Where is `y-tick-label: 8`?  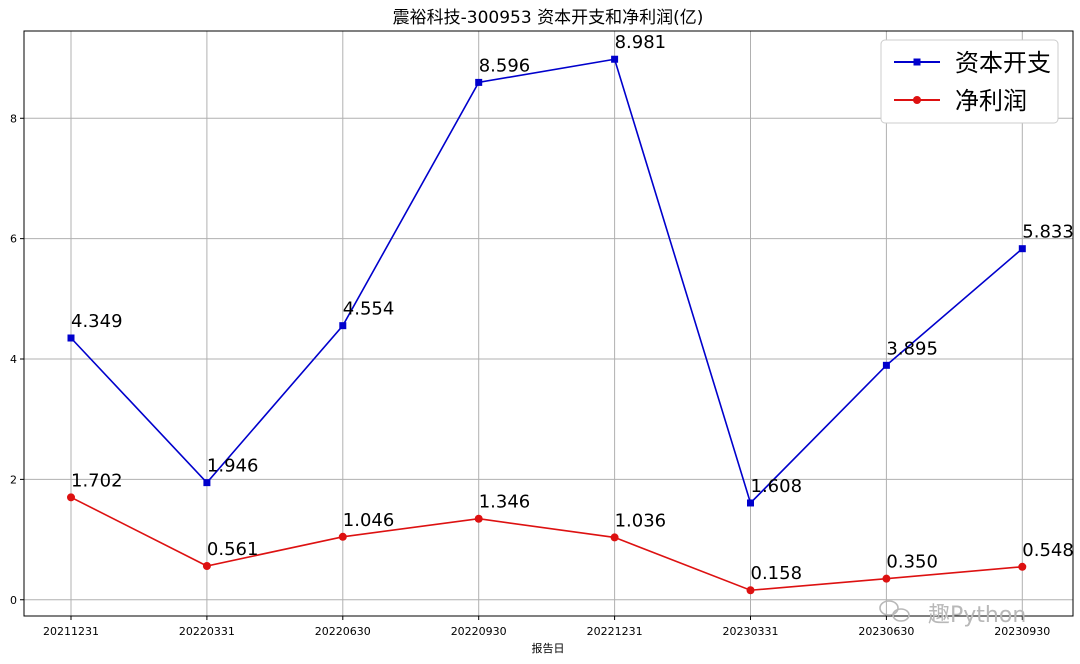 y-tick-label: 8 is located at coordinates (13, 118).